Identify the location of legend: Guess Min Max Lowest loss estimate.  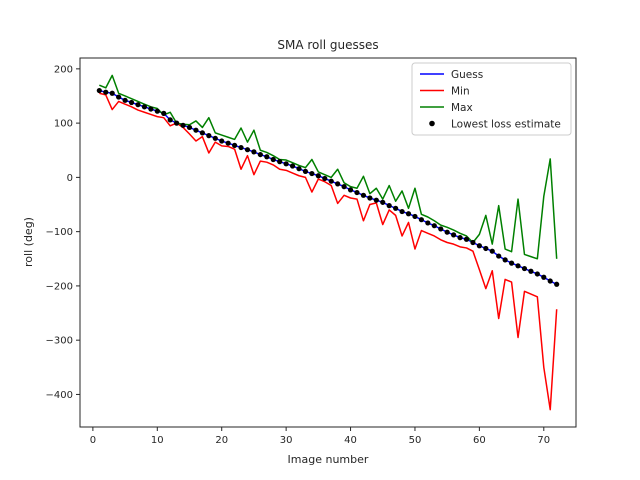
(491, 99).